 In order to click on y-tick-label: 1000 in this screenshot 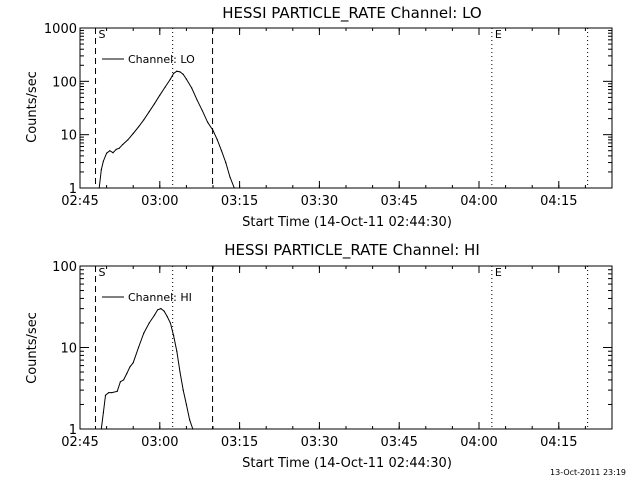, I will do `click(60, 29)`.